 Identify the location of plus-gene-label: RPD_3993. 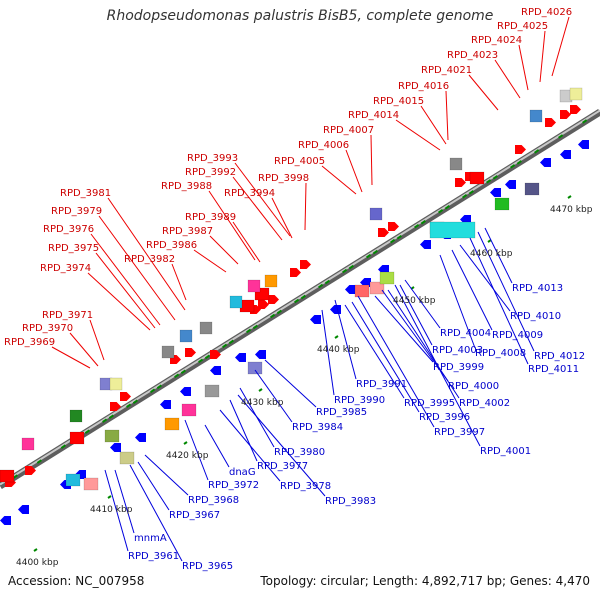
(212, 158).